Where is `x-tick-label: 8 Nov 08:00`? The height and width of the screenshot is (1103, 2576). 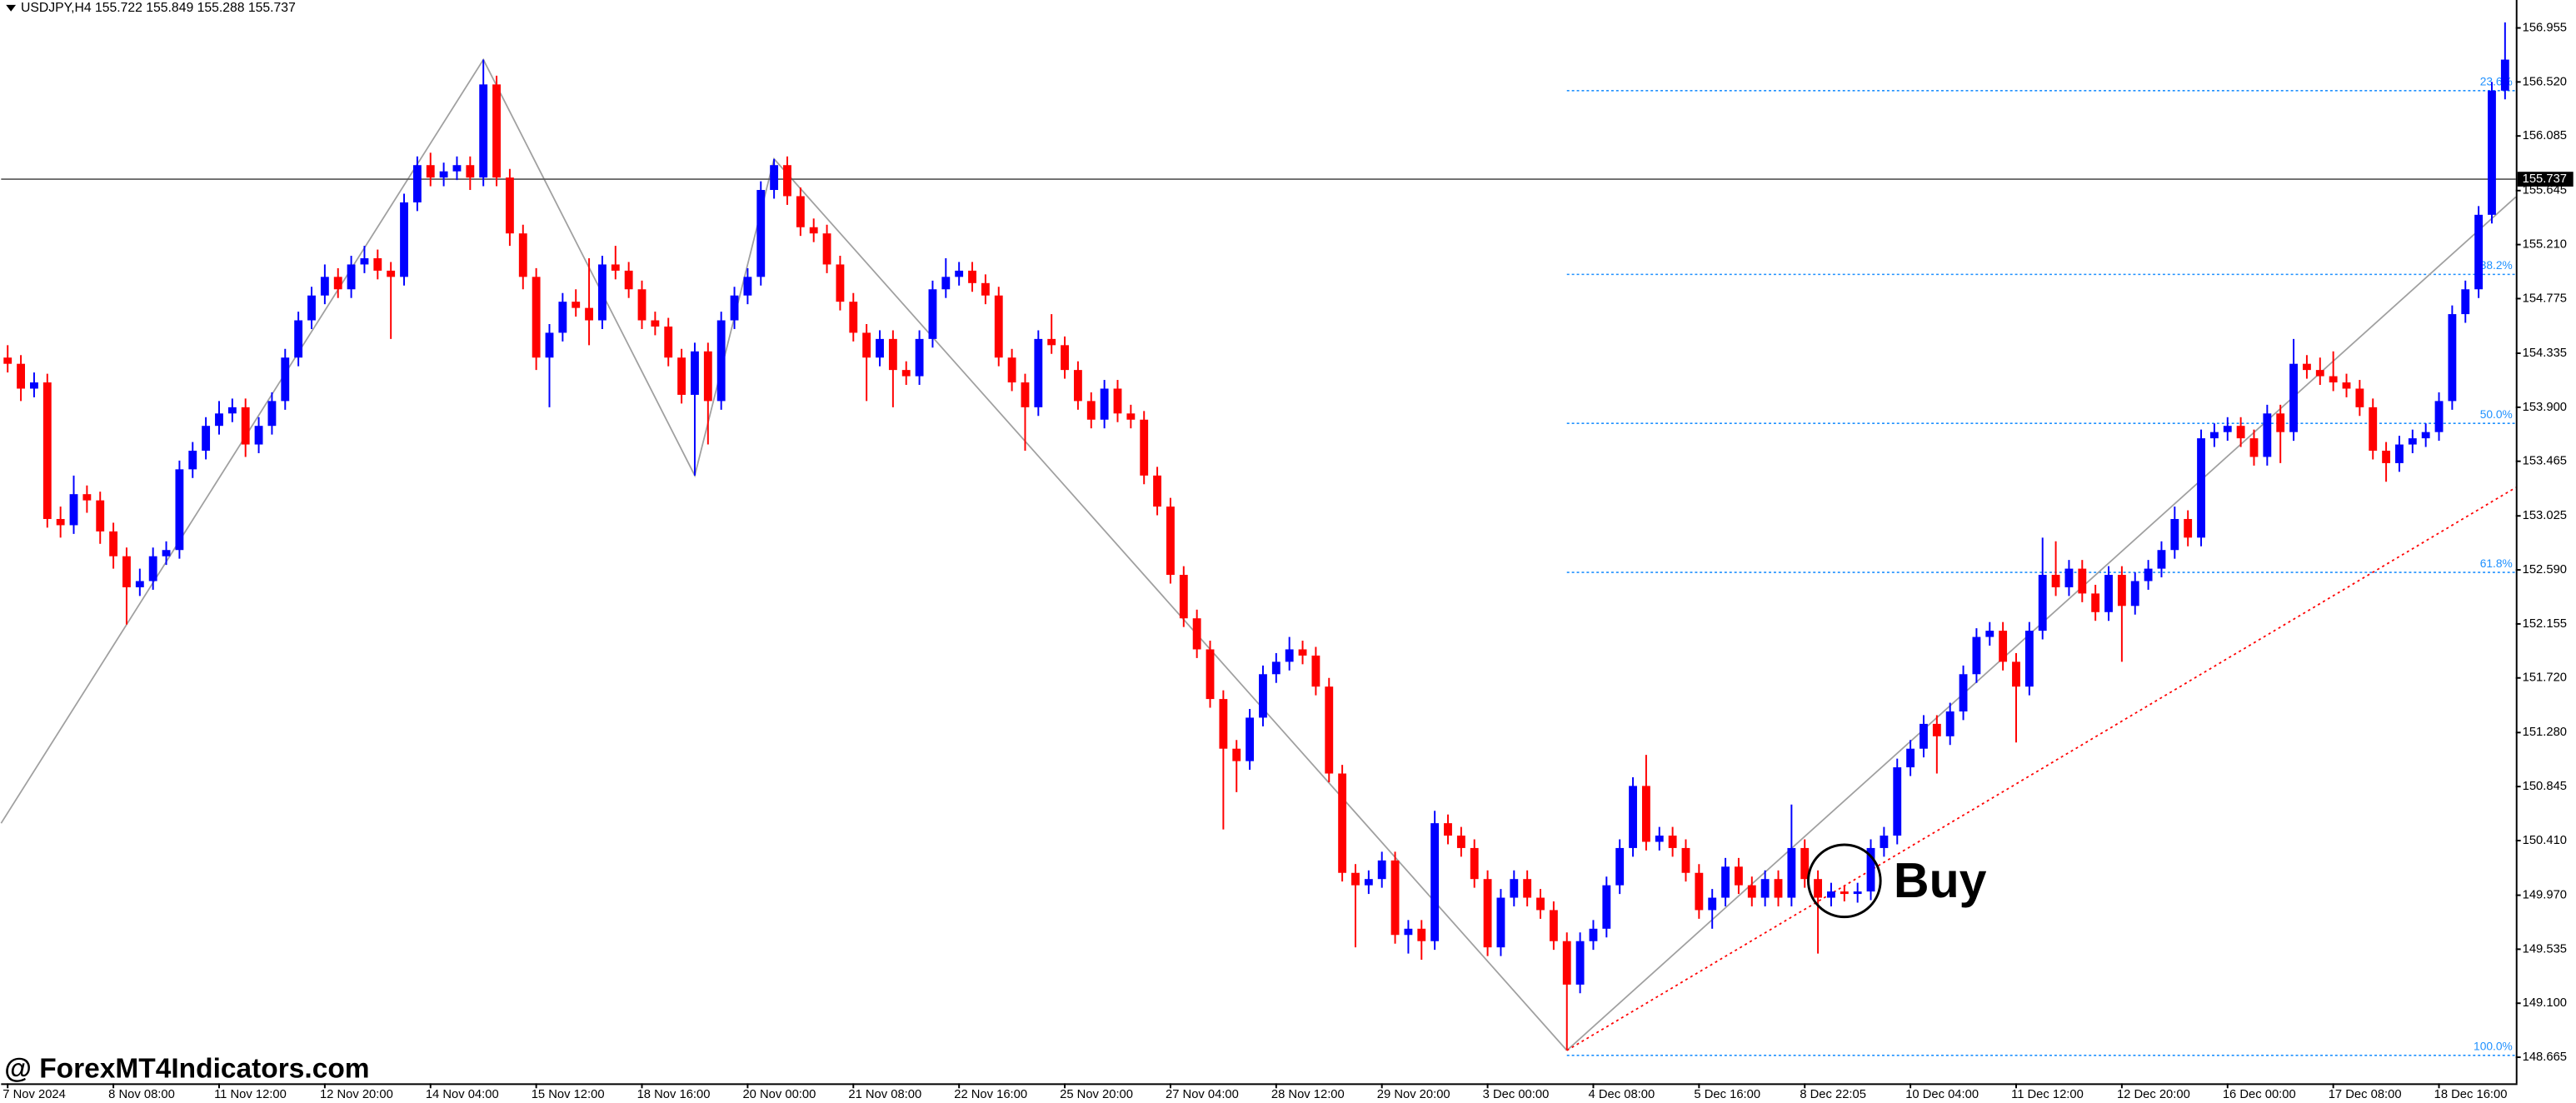 x-tick-label: 8 Nov 08:00 is located at coordinates (141, 1095).